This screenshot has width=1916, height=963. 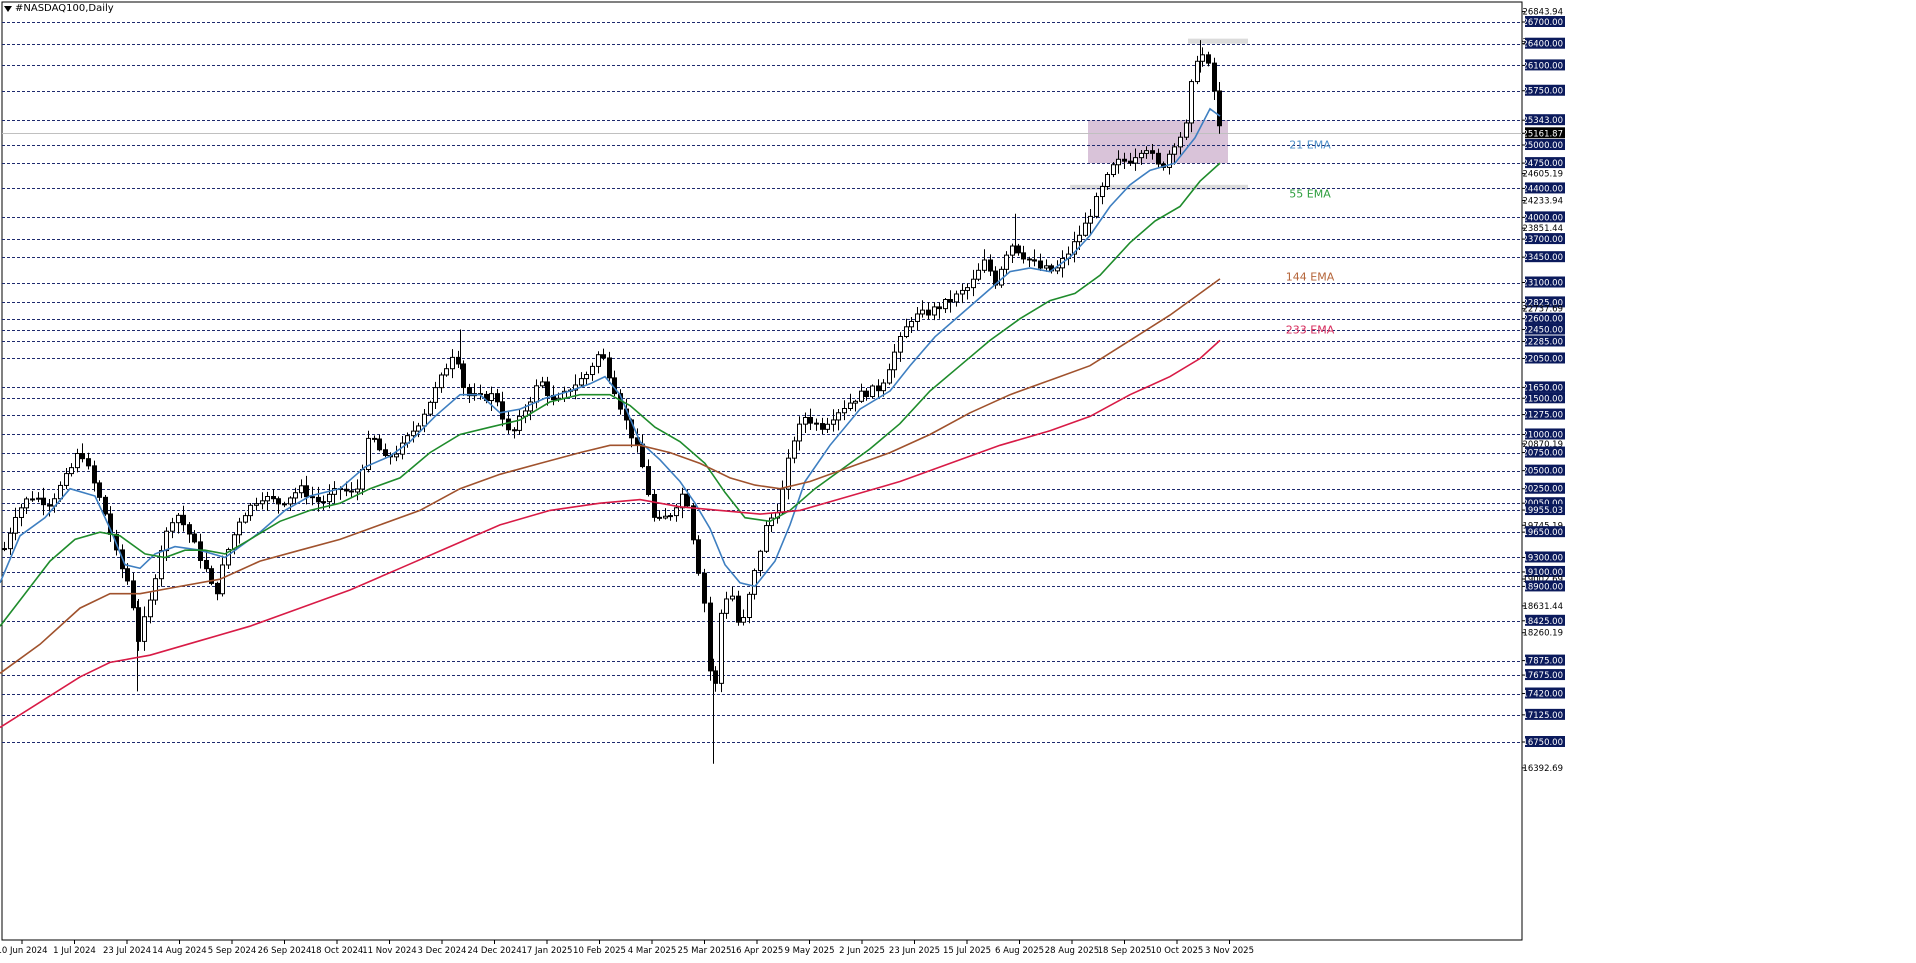 I want to click on price-label-42: 18260.19, so click(x=1542, y=634).